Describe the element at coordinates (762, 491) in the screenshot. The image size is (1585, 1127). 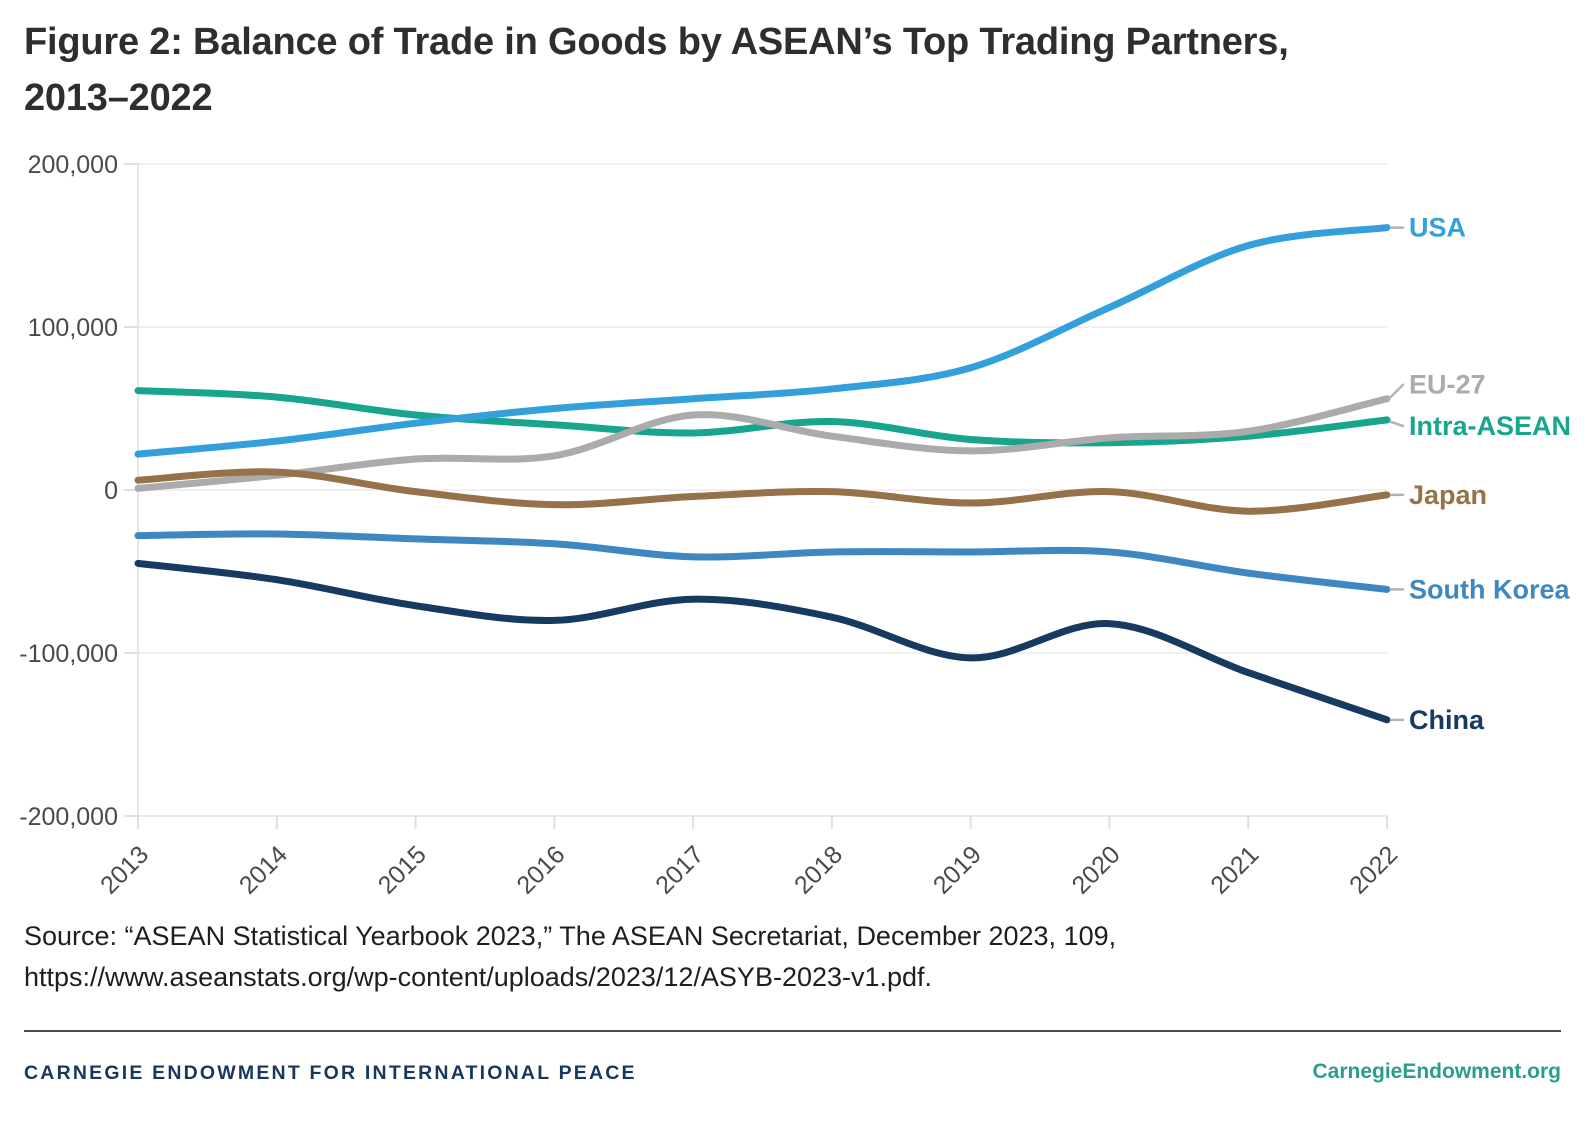
I see `series-line-japan` at that location.